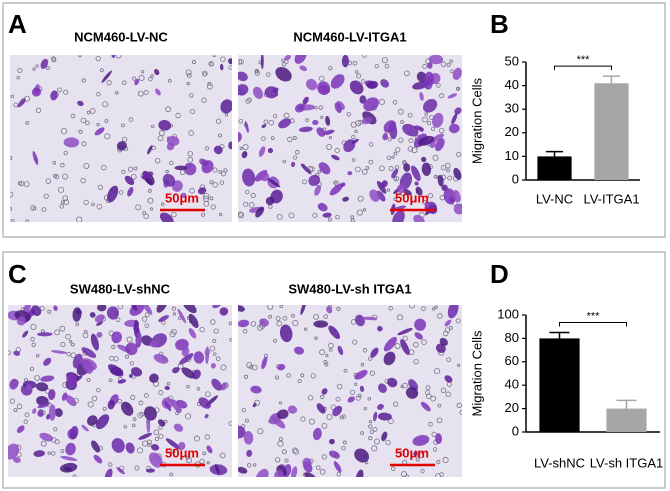  I want to click on micrograph, so click(350, 138).